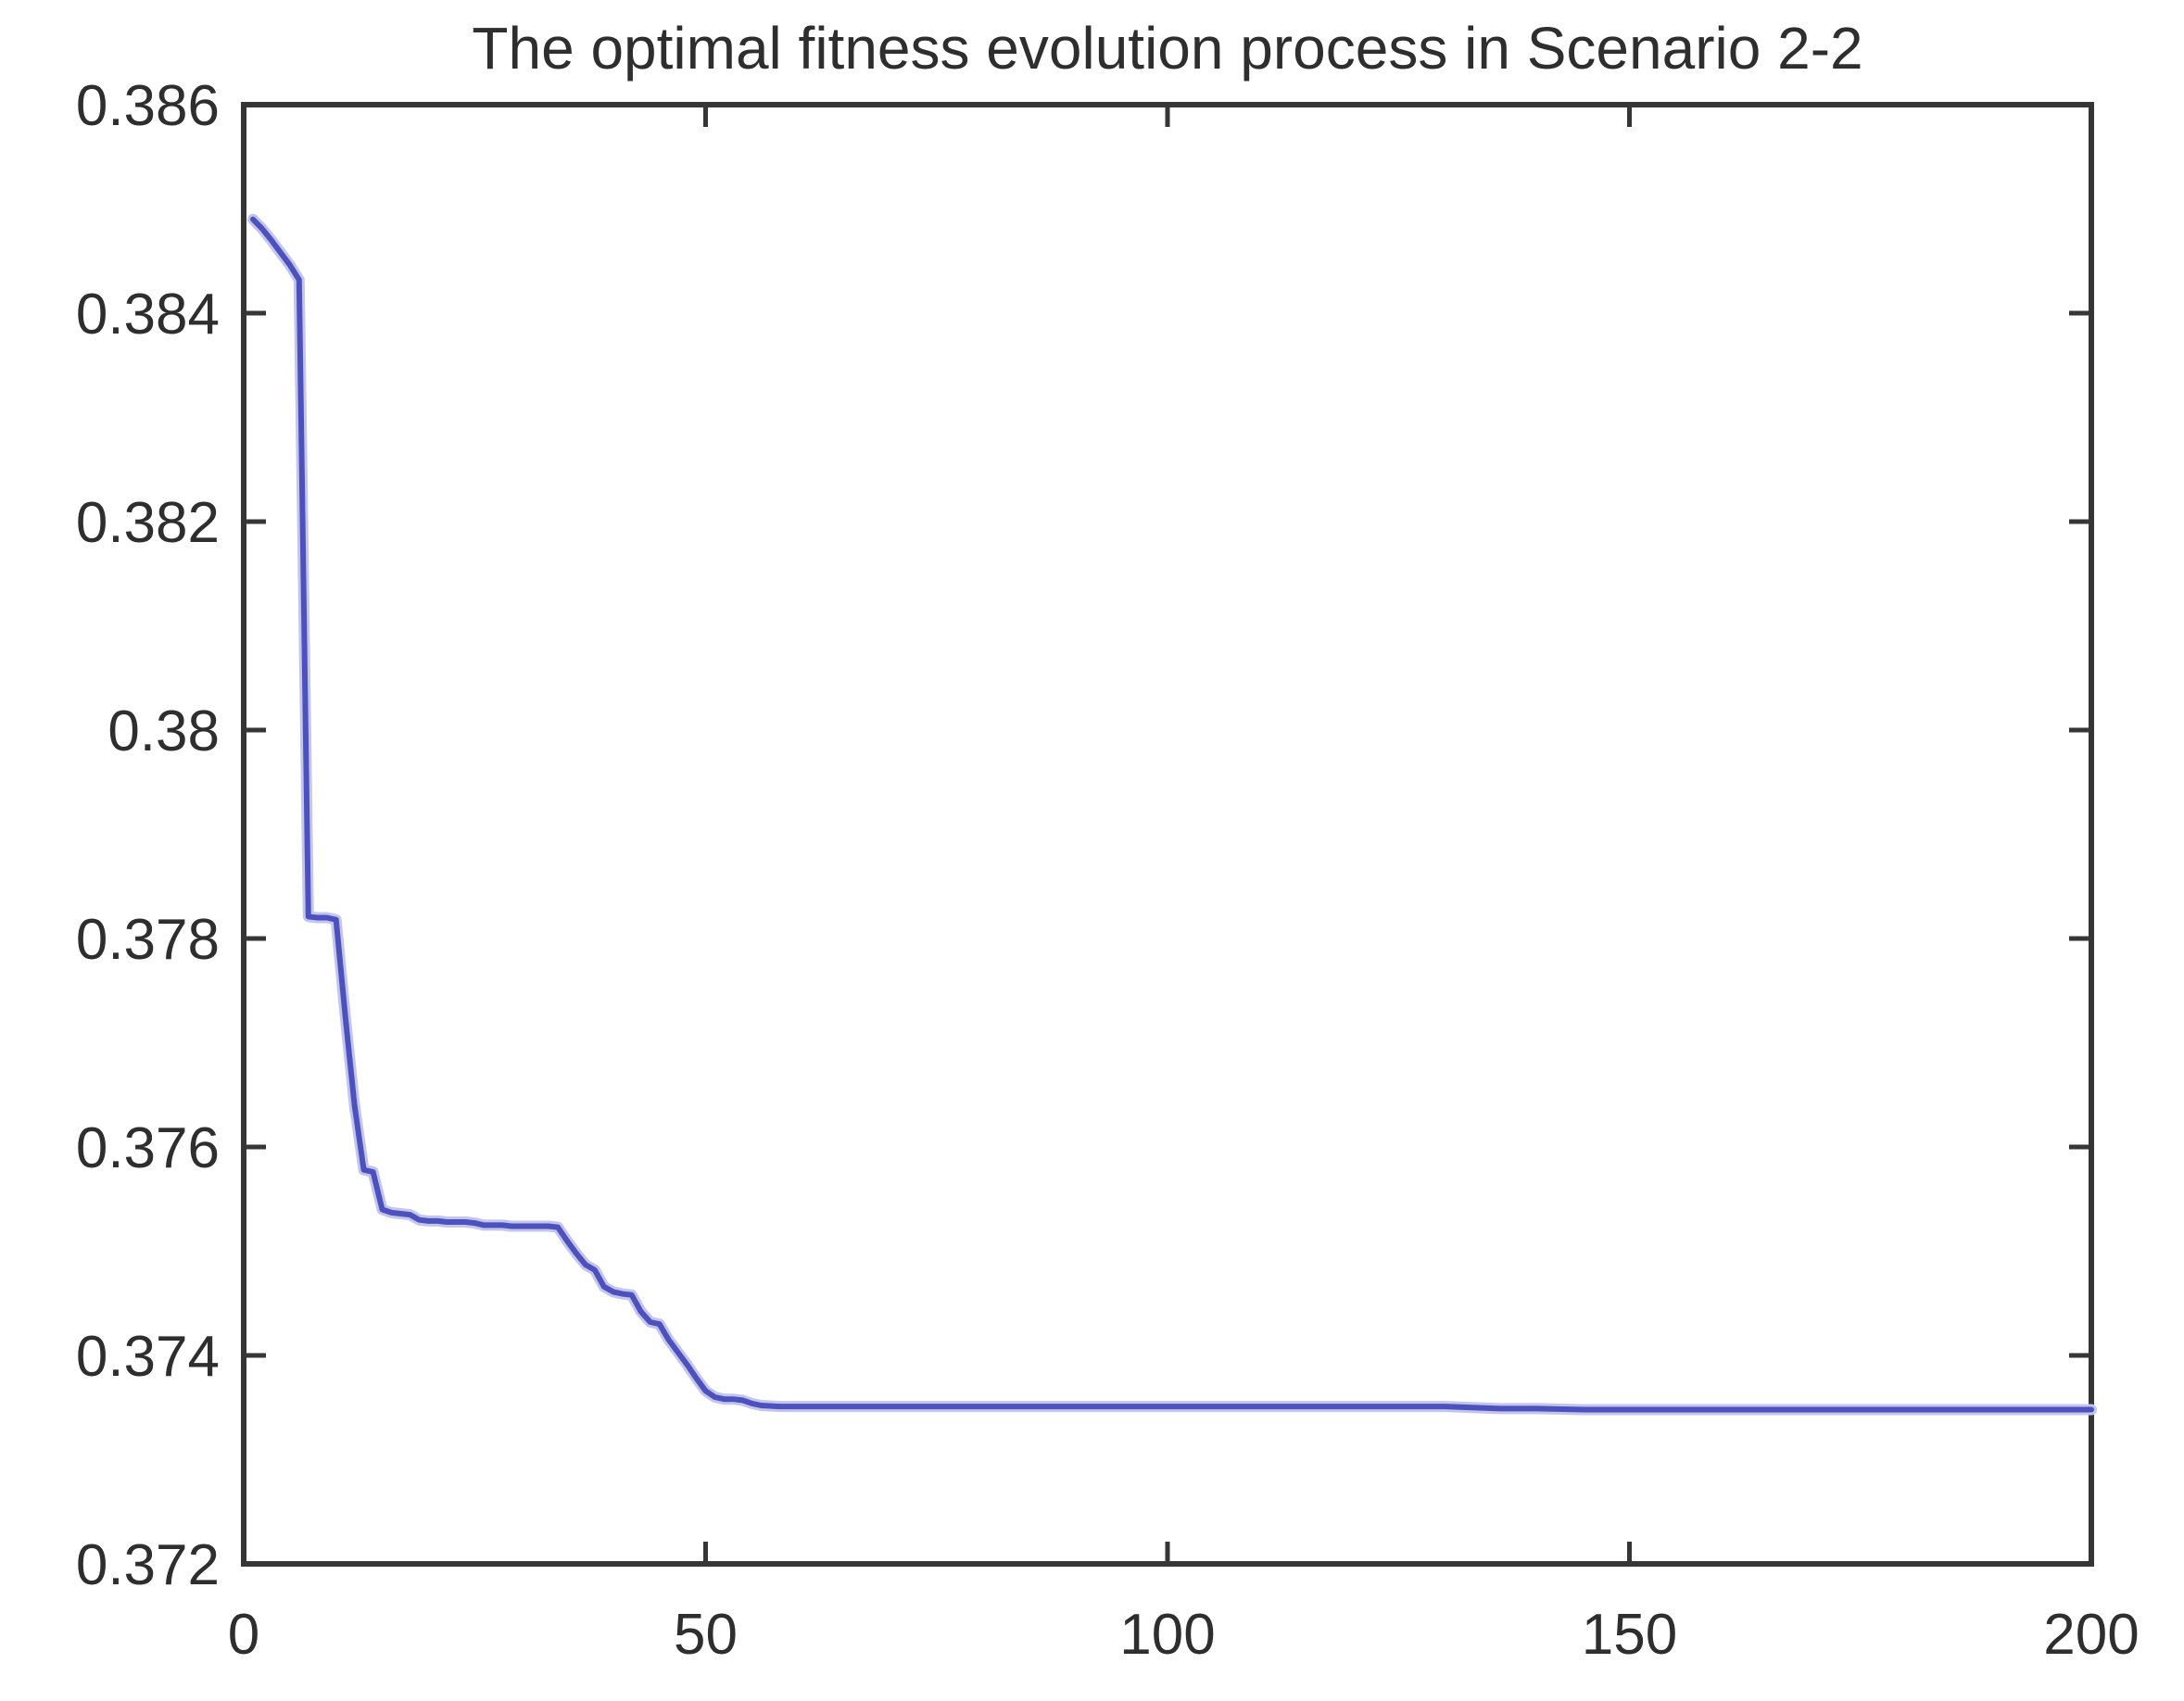 The height and width of the screenshot is (1701, 2184). I want to click on y-tick-label: 0.374, so click(148, 1357).